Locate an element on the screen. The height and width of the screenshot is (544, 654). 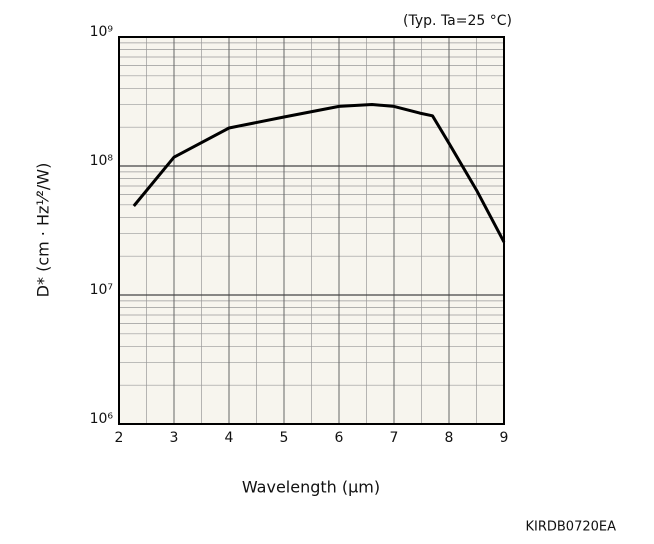
x-tick-label: 6 is located at coordinates (339, 438).